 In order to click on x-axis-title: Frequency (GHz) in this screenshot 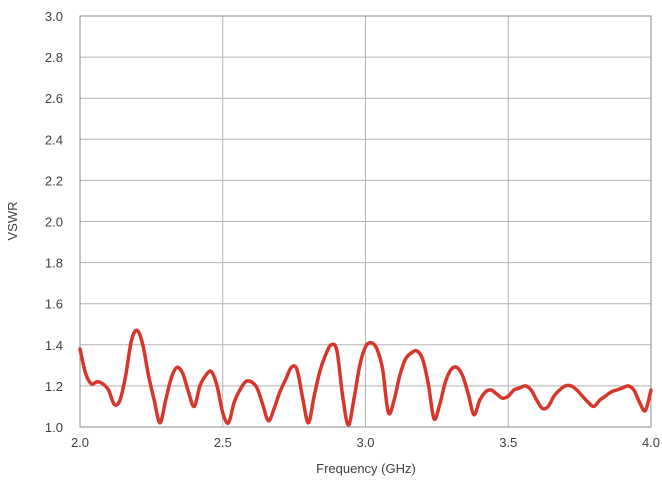, I will do `click(366, 468)`.